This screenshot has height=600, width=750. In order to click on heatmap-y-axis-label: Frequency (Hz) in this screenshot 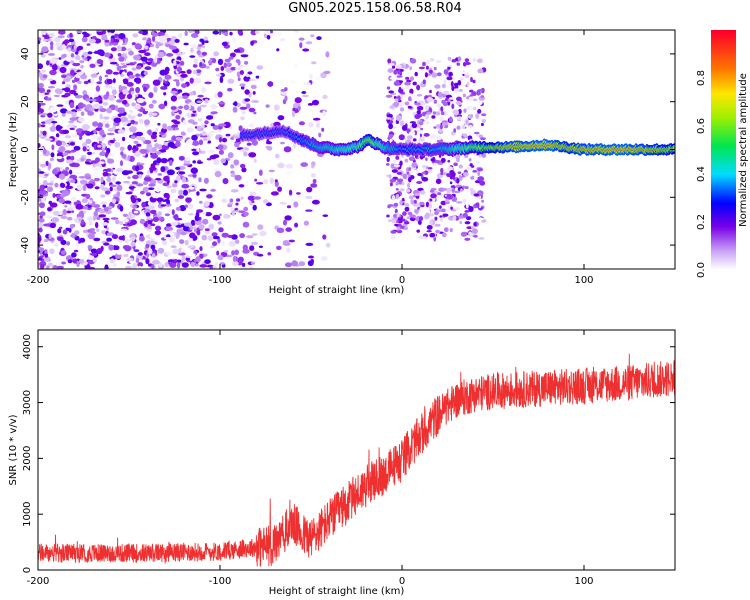, I will do `click(13, 150)`.